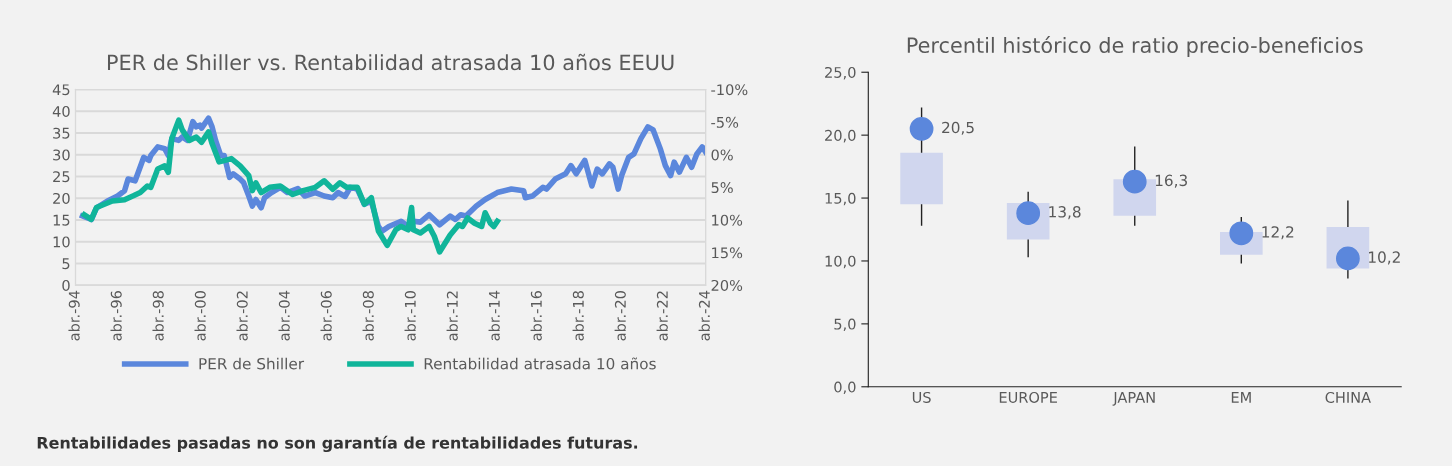 The width and height of the screenshot is (1452, 466). Describe the element at coordinates (61, 111) in the screenshot. I see `y-tick-label: 40` at that location.